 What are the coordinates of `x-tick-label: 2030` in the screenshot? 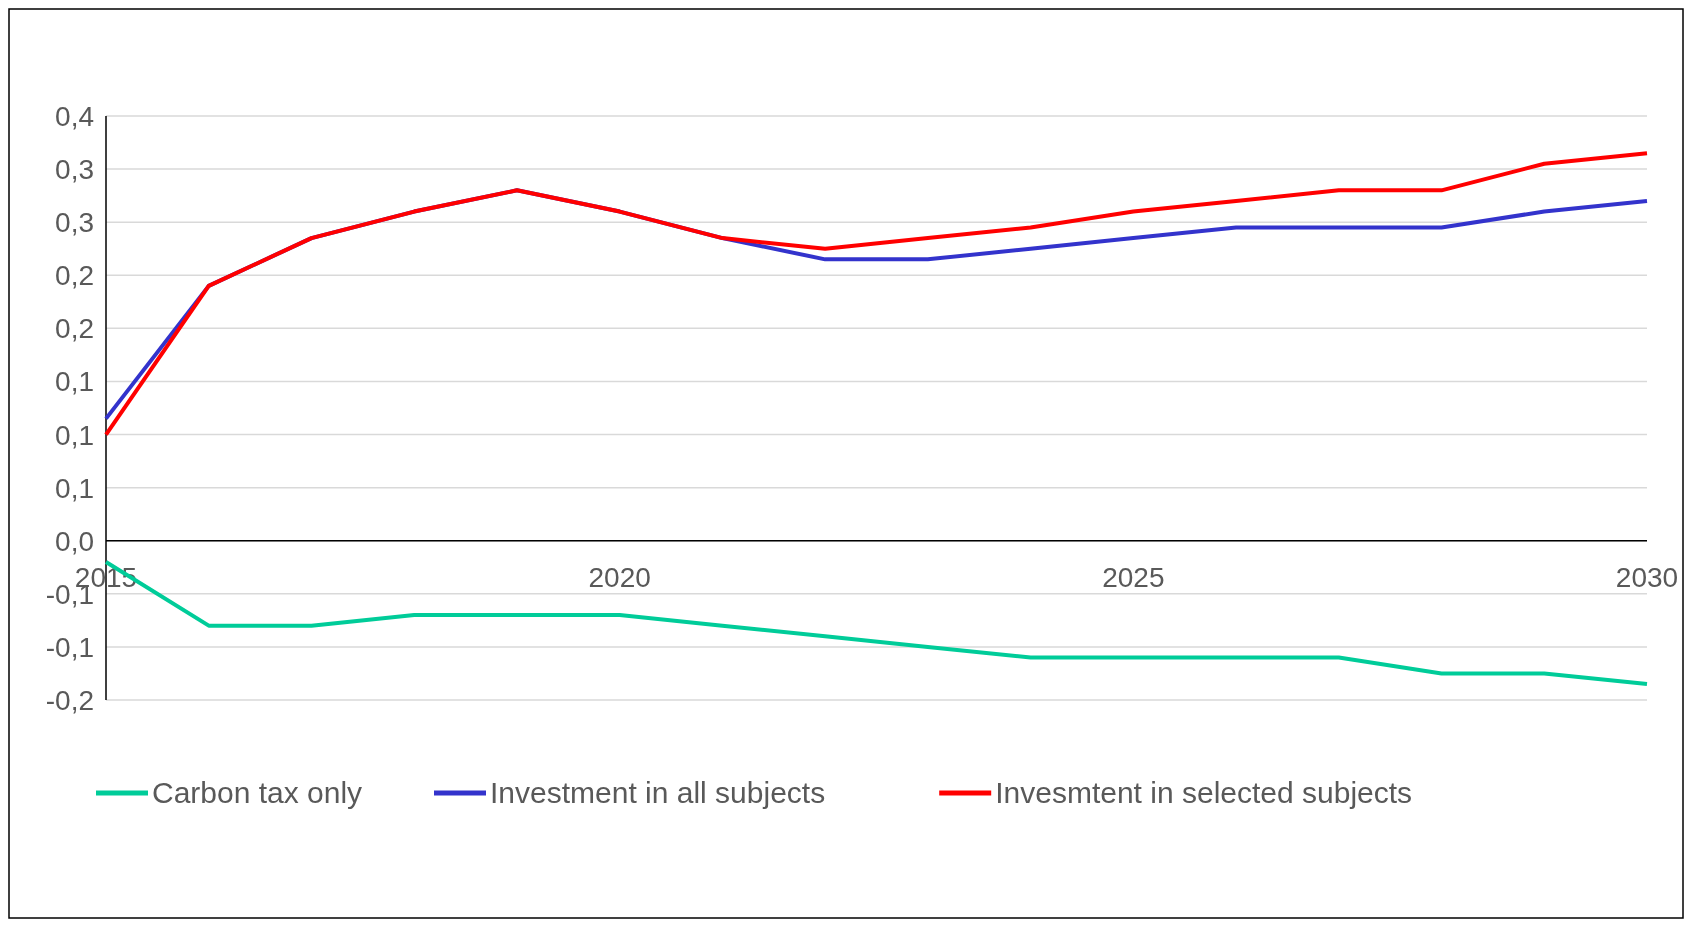 It's located at (1647, 577).